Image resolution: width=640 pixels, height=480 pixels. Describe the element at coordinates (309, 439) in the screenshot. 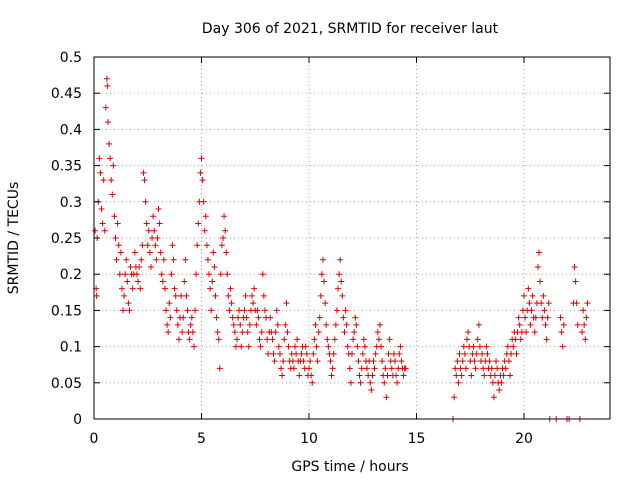

I see `x-tick-label: 10` at that location.